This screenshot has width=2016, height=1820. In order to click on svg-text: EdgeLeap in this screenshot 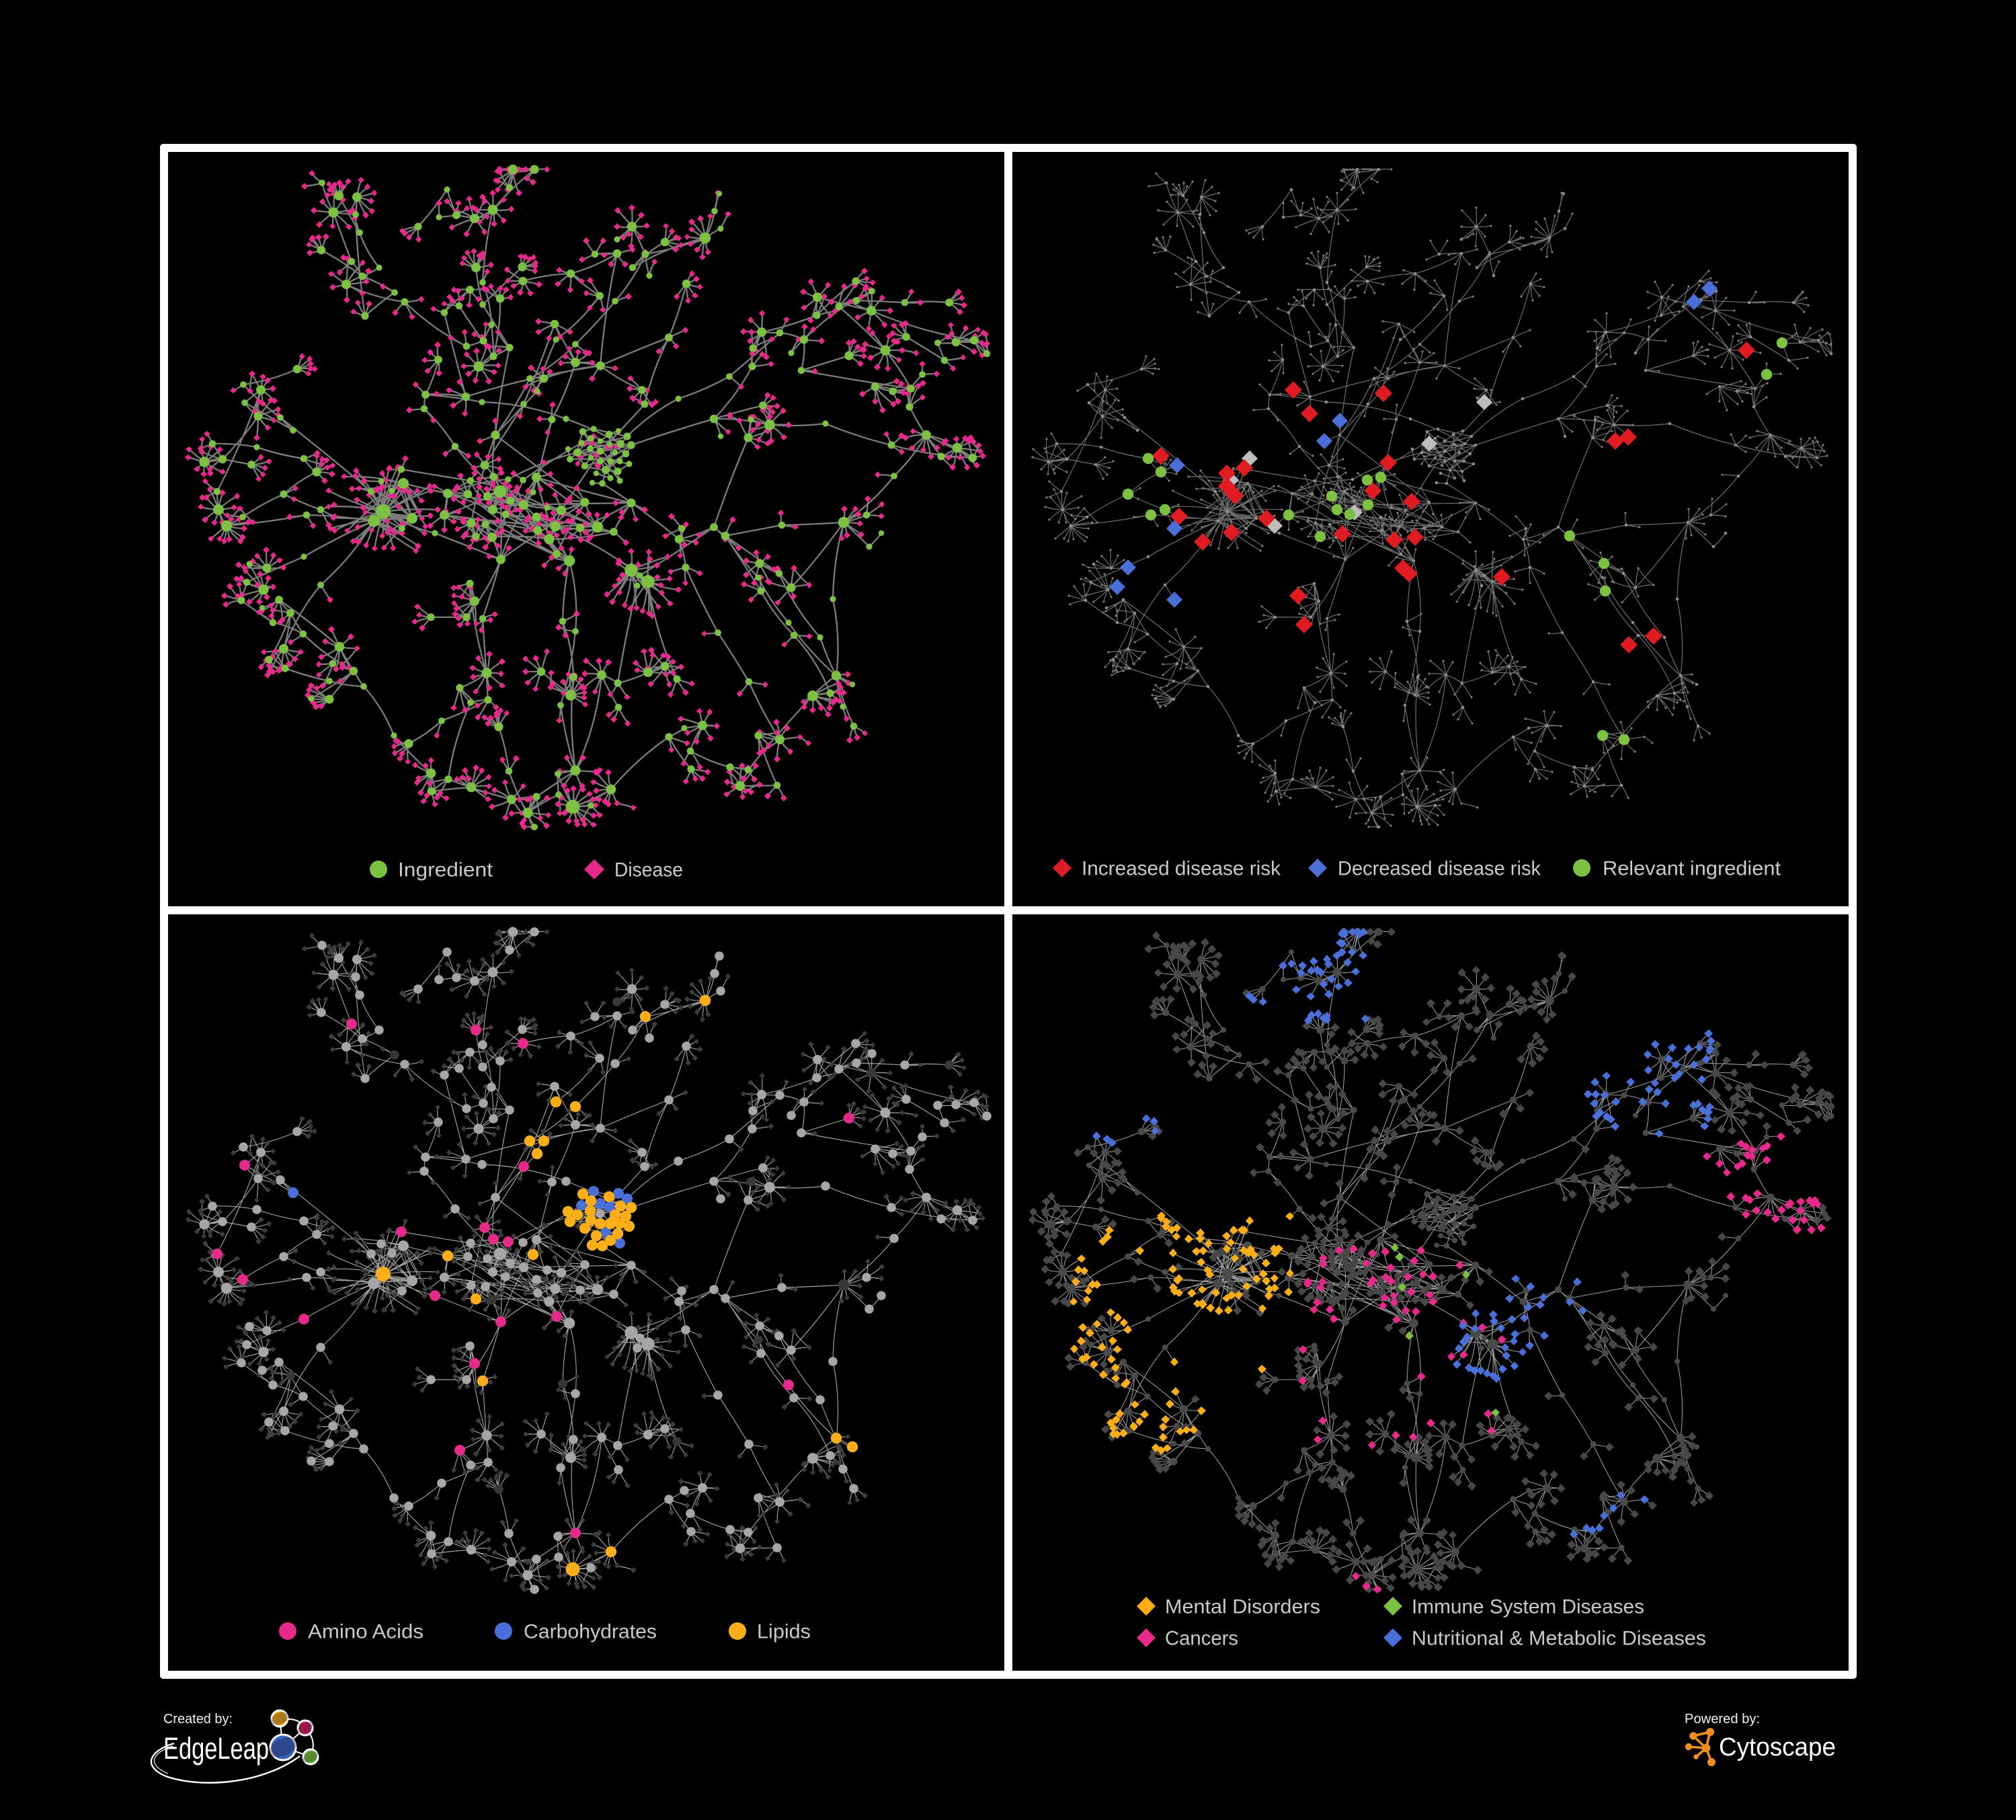, I will do `click(216, 1748)`.